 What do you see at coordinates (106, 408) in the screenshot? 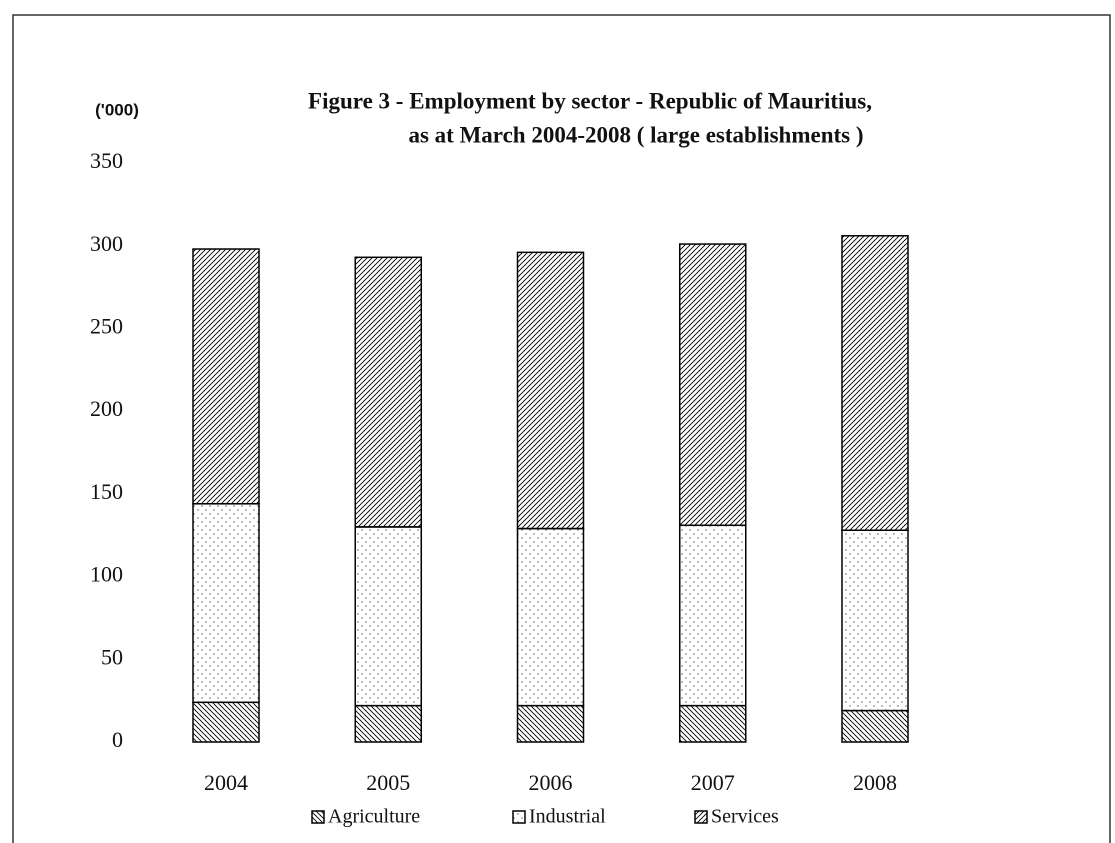
I see `y-tick-label: 200` at bounding box center [106, 408].